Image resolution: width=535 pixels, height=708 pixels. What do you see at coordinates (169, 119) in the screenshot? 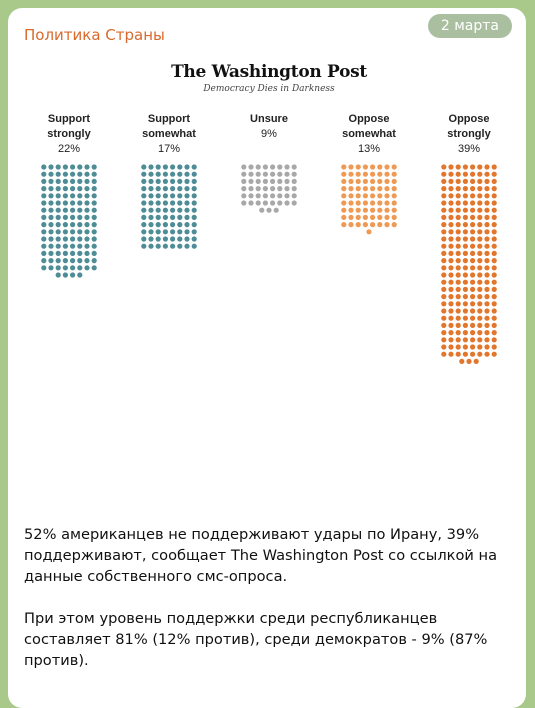
I see `category-label: Support` at bounding box center [169, 119].